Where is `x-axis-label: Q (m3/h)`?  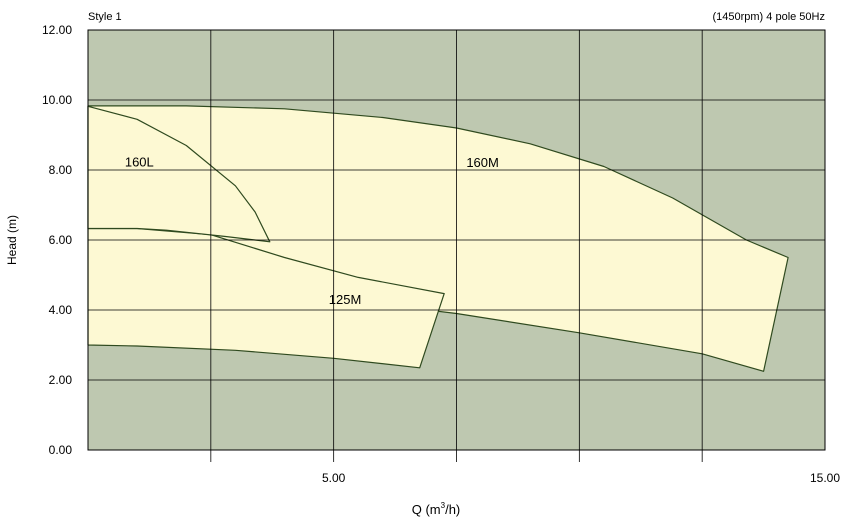 x-axis-label: Q (m3/h) is located at coordinates (436, 509).